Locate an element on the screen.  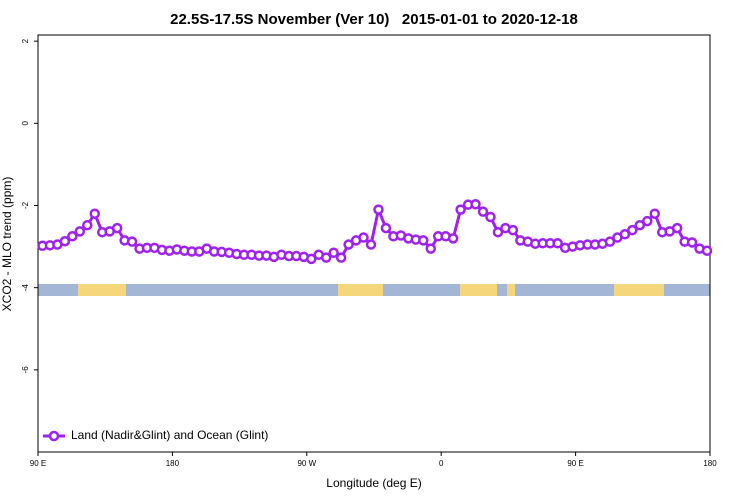
y-tick-label: -2 is located at coordinates (25, 205).